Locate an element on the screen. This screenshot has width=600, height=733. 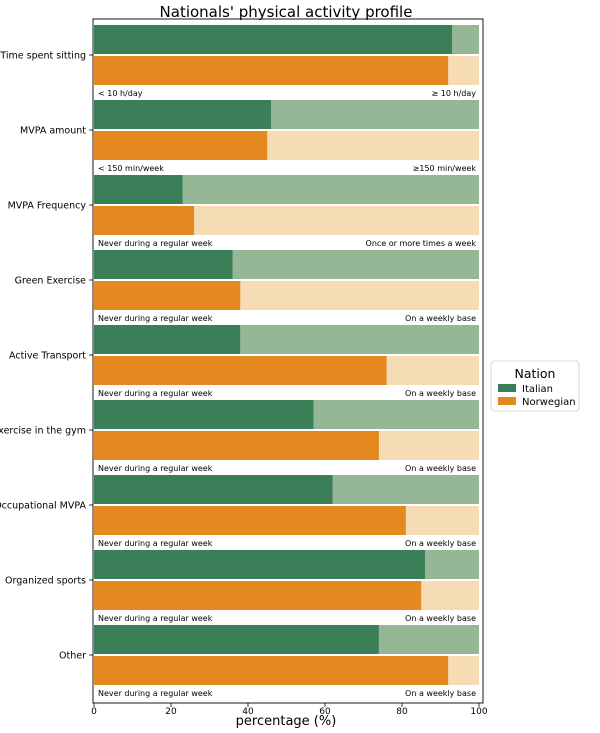
bar-italian-time-spent-sitting is located at coordinates (273, 39).